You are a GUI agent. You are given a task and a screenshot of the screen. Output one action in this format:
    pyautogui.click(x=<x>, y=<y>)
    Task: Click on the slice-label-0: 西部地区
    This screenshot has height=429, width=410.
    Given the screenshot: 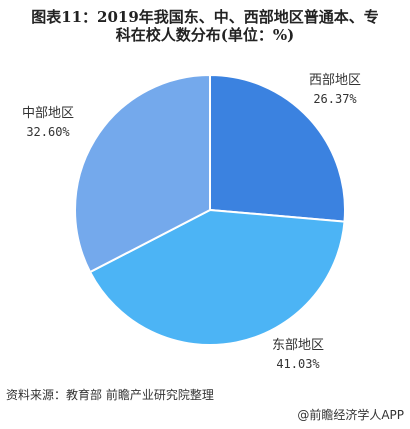 What is the action you would take?
    pyautogui.click(x=335, y=80)
    